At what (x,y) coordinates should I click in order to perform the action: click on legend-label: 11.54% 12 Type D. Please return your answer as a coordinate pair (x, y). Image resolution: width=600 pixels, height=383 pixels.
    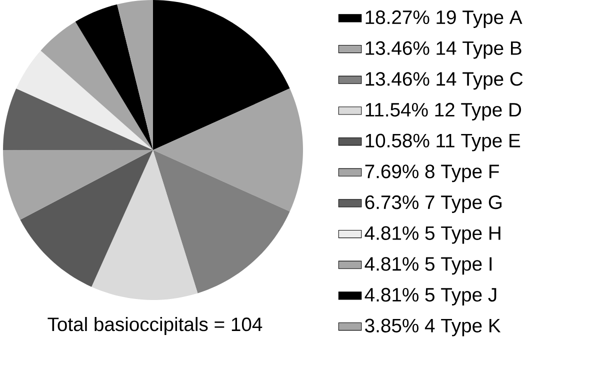
    Looking at the image, I should click on (444, 111).